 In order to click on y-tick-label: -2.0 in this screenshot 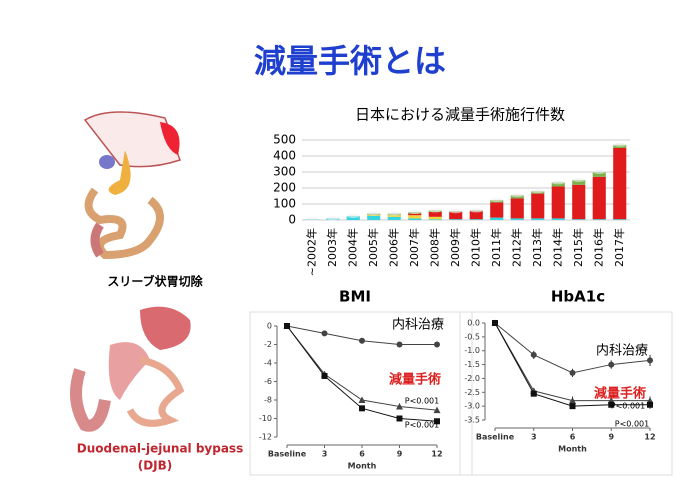, I will do `click(472, 378)`.